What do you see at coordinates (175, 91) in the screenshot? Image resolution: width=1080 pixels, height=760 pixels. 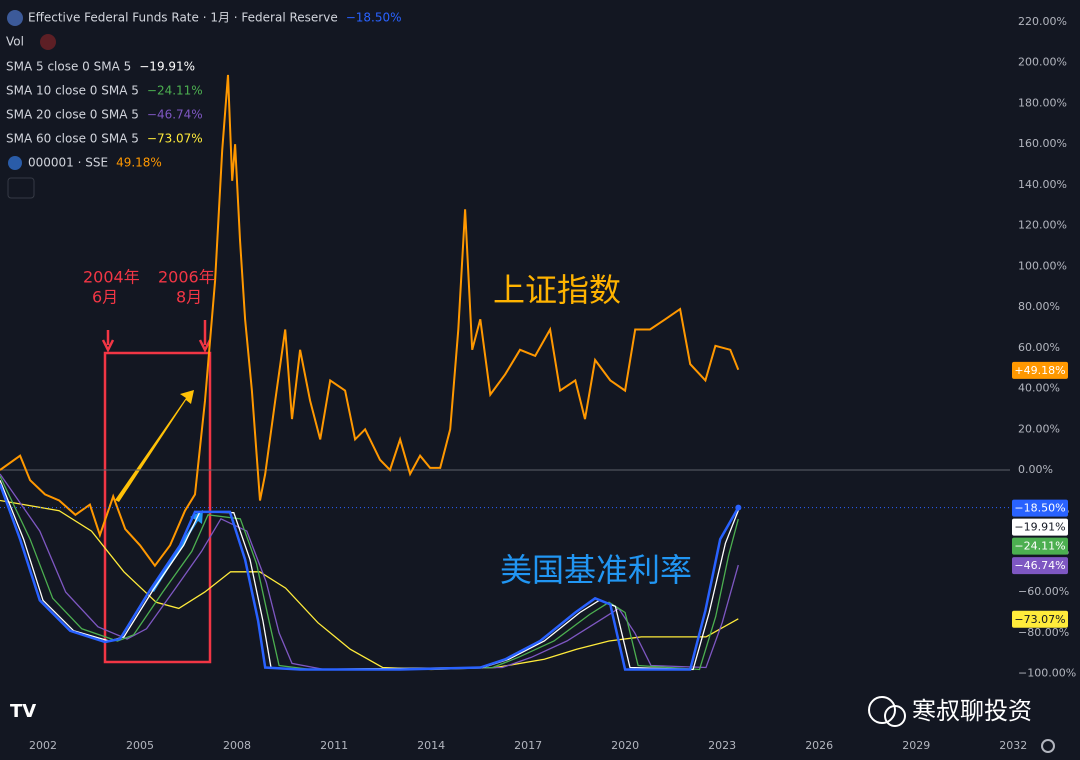 I see `legend-value: −24.11%` at bounding box center [175, 91].